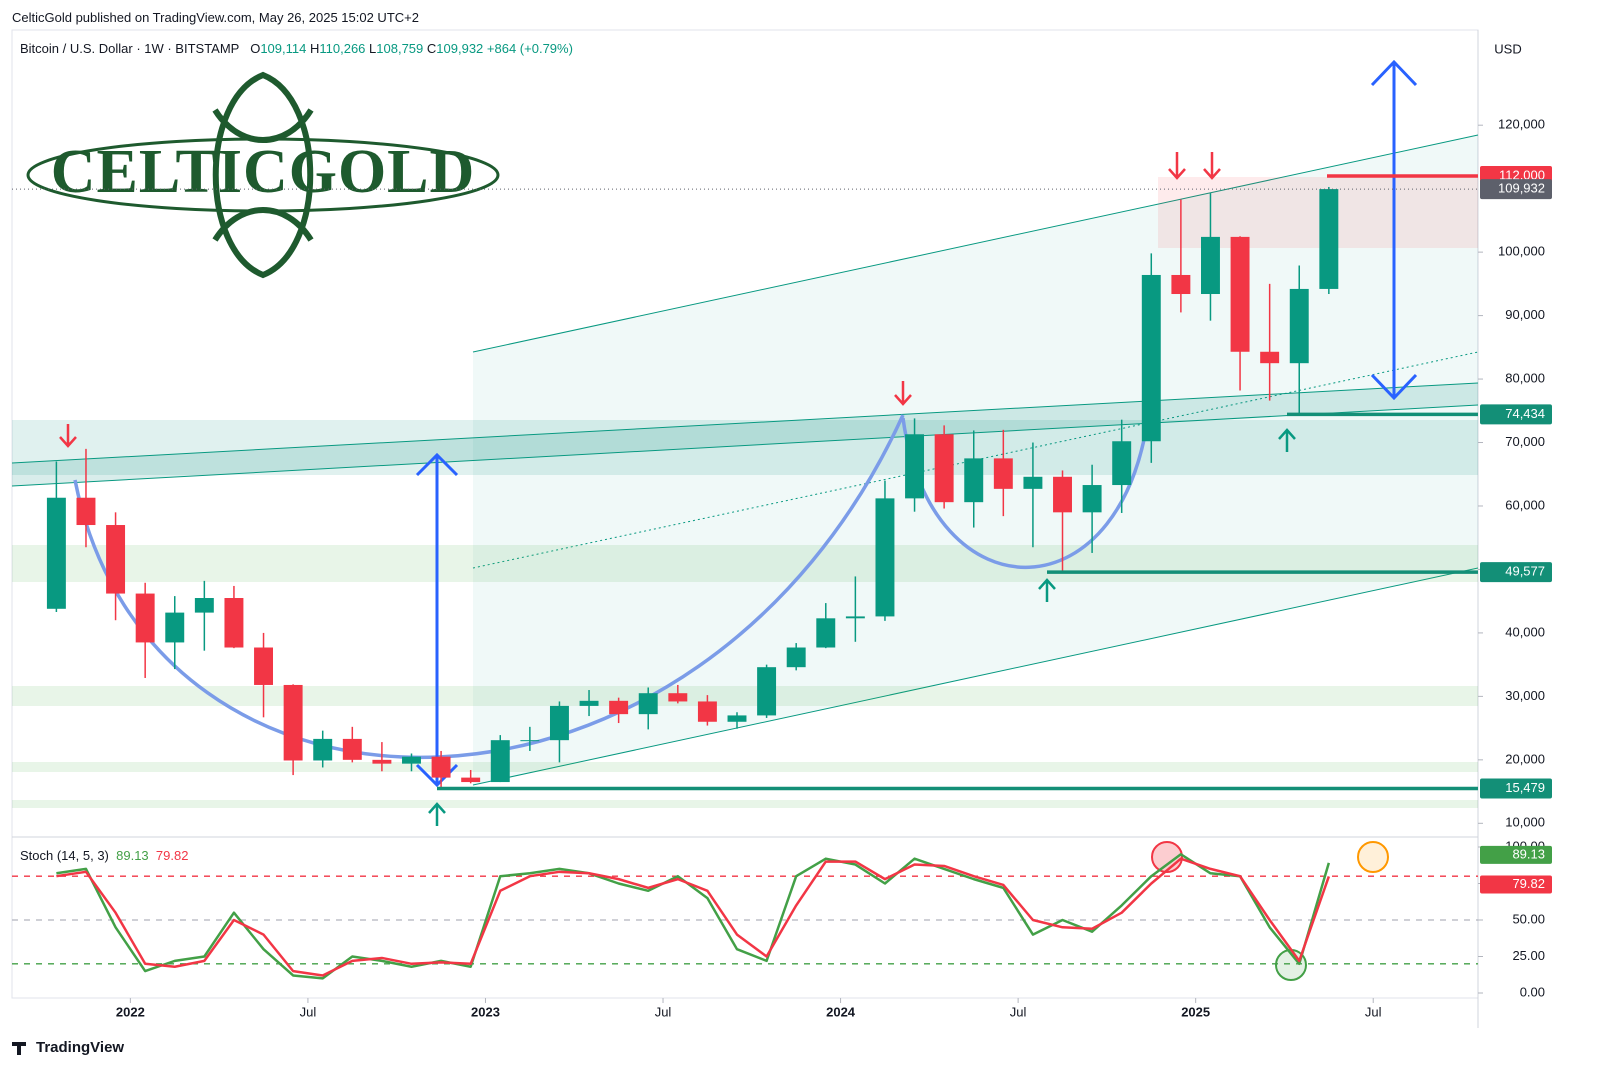 Image resolution: width=1600 pixels, height=1090 pixels. I want to click on ohlc-value: 109,932, so click(460, 48).